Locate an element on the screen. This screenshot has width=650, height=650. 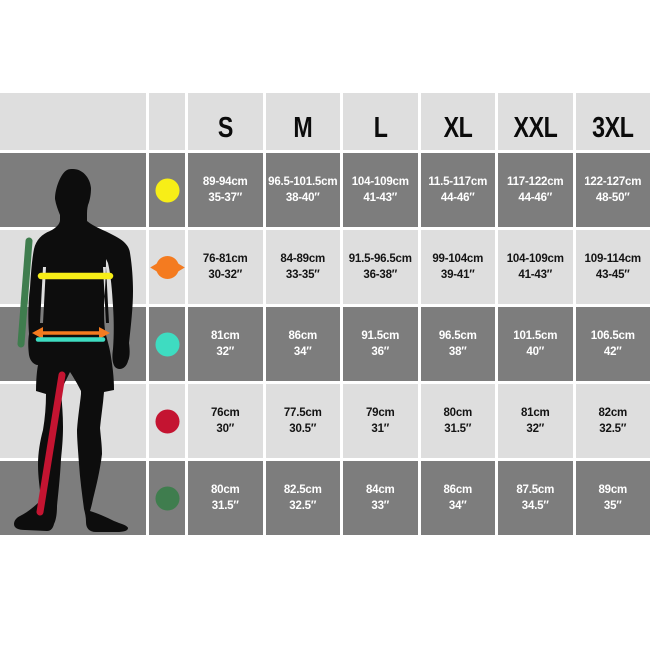
value-cm: 104-109cm is located at coordinates (535, 259).